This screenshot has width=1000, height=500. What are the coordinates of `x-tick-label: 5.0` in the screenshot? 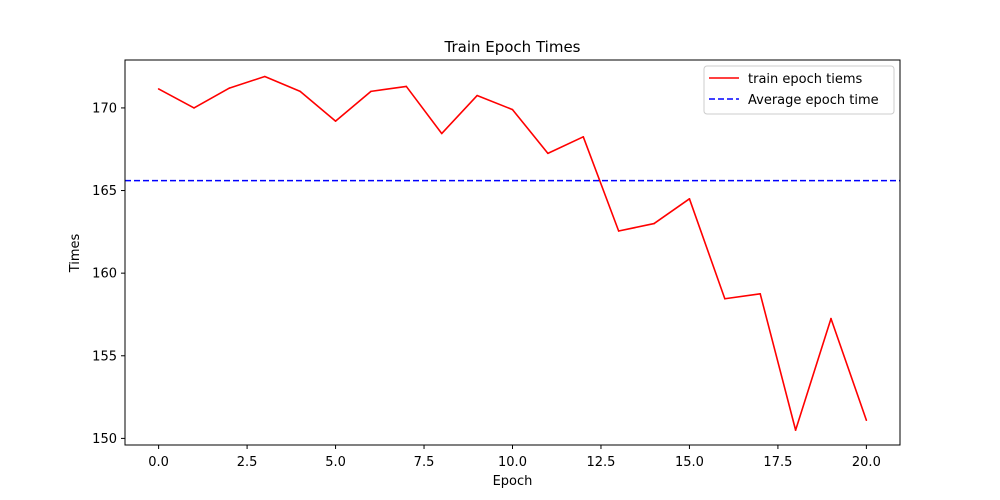 It's located at (335, 462).